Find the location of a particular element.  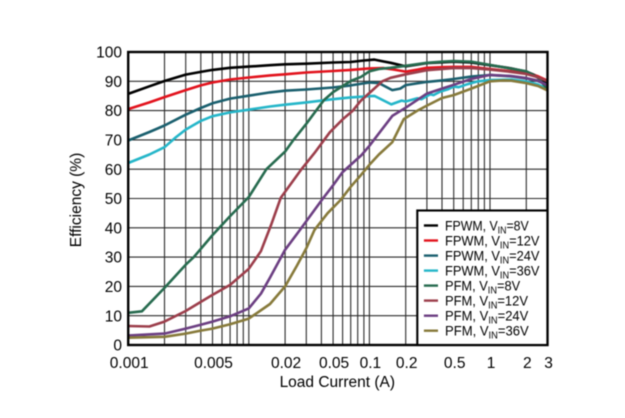

svg-text: 0.05 is located at coordinates (334, 363).